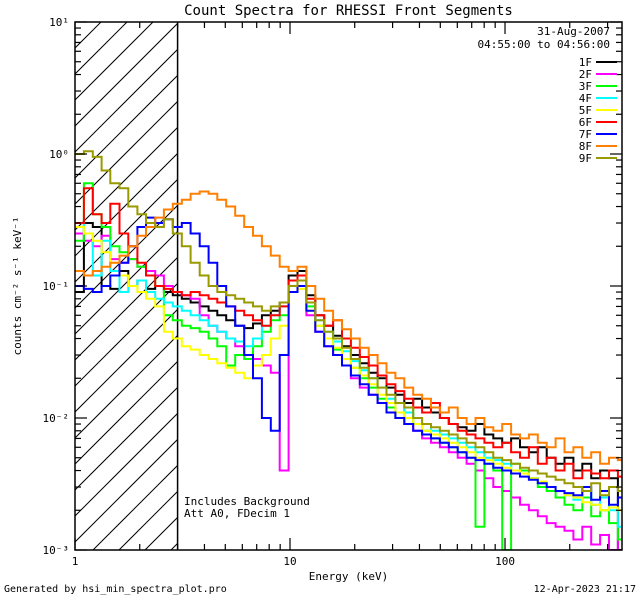 This screenshot has height=600, width=640. What do you see at coordinates (348, 576) in the screenshot?
I see `x-axis-label: Energy (keV)` at bounding box center [348, 576].